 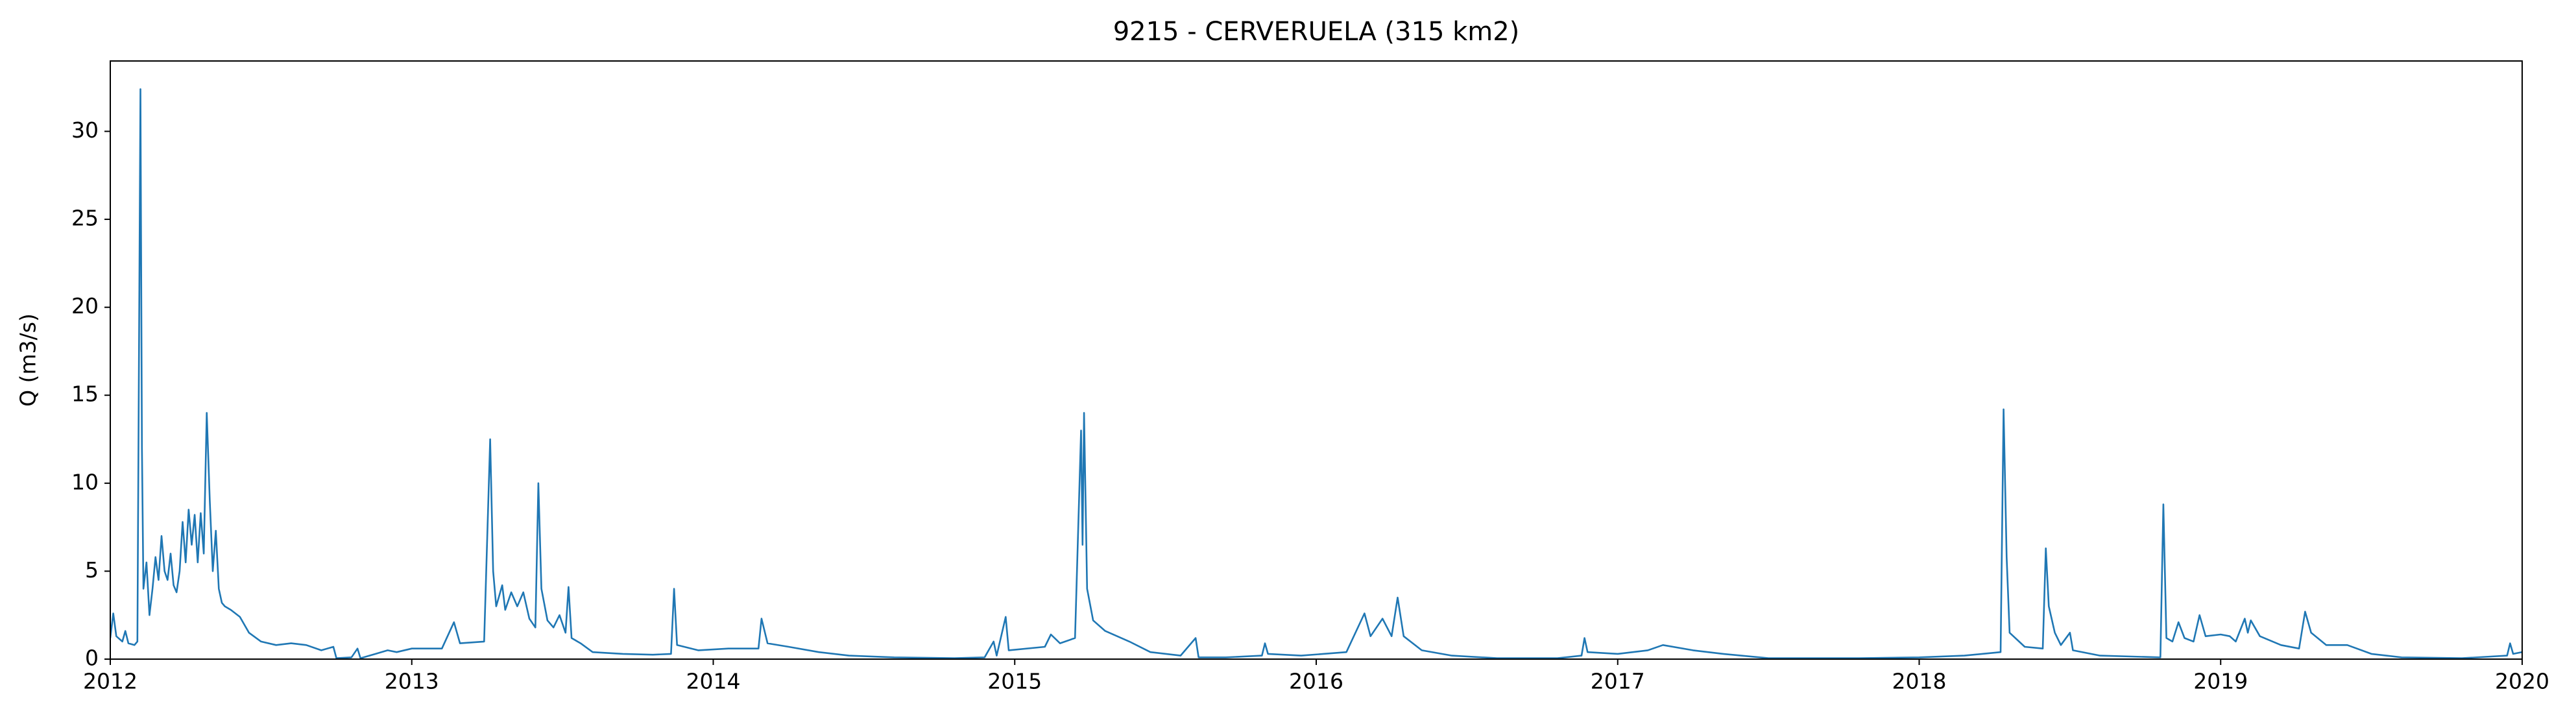 What do you see at coordinates (85, 481) in the screenshot?
I see `y-tick-label: 10` at bounding box center [85, 481].